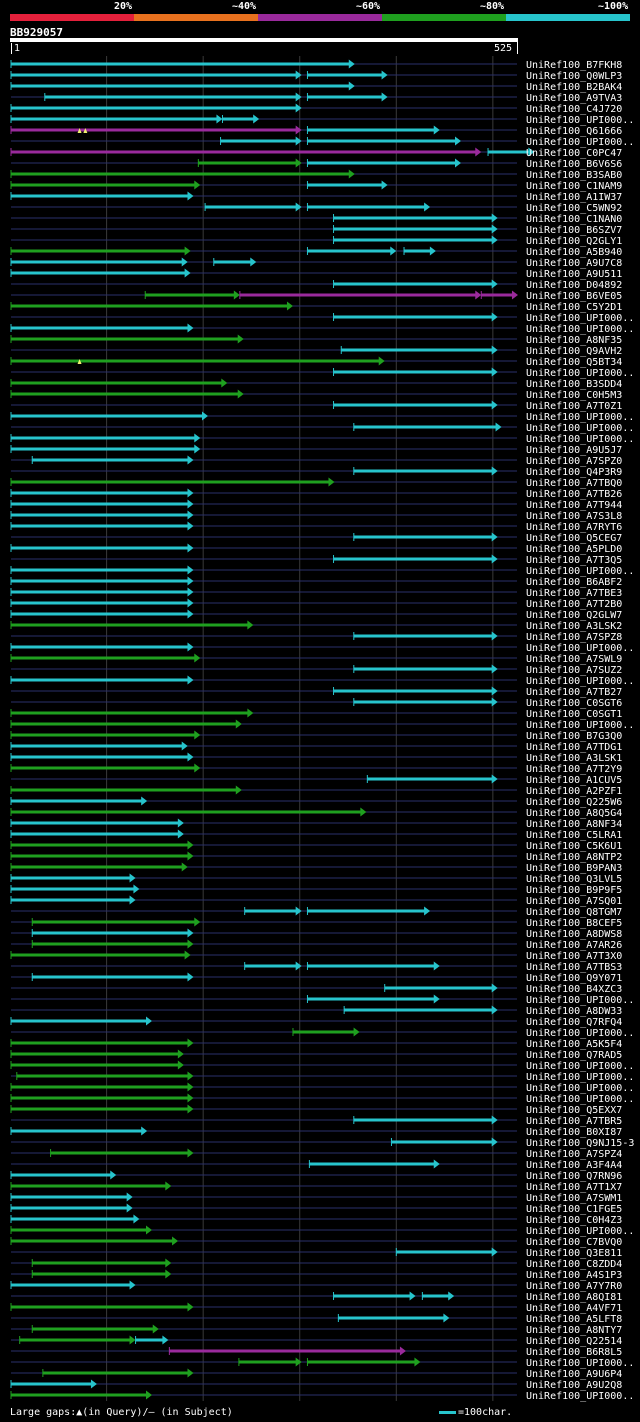  I want to click on hit-label: UniRef100_A9TVA3, so click(574, 98).